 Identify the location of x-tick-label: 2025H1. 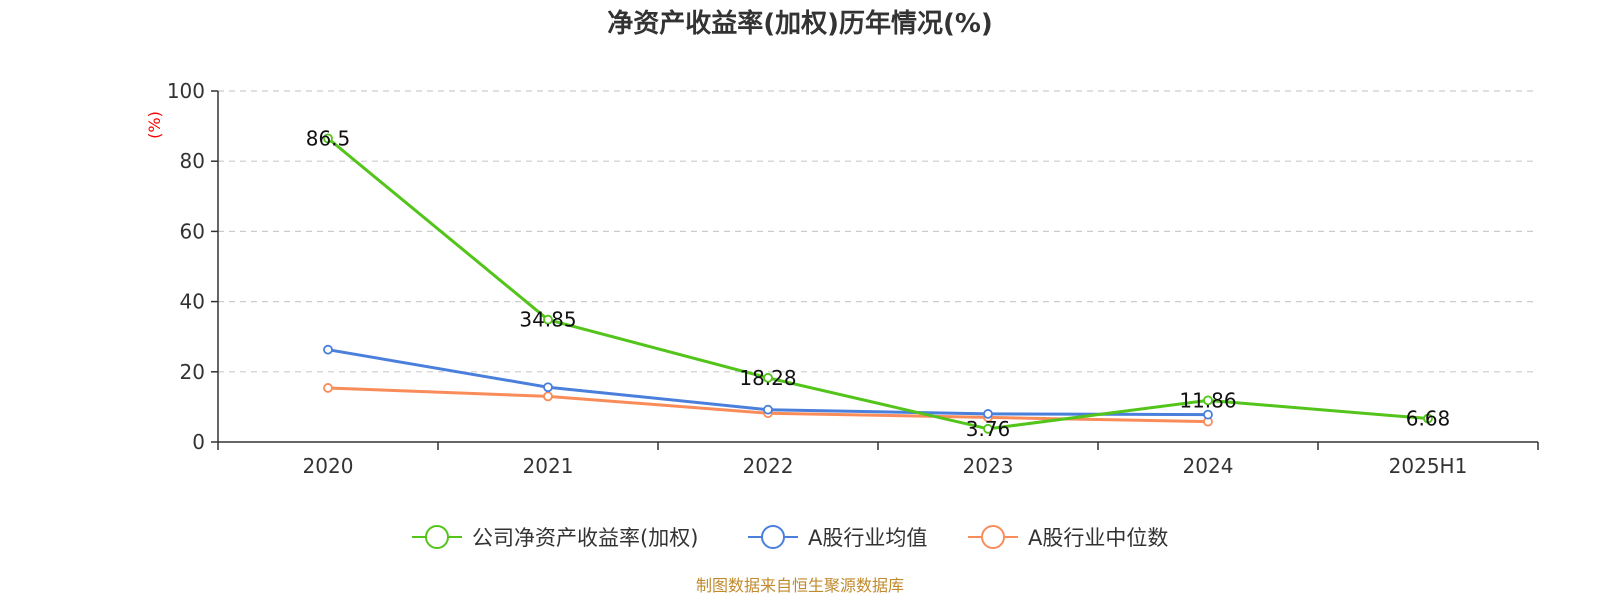
(1428, 466).